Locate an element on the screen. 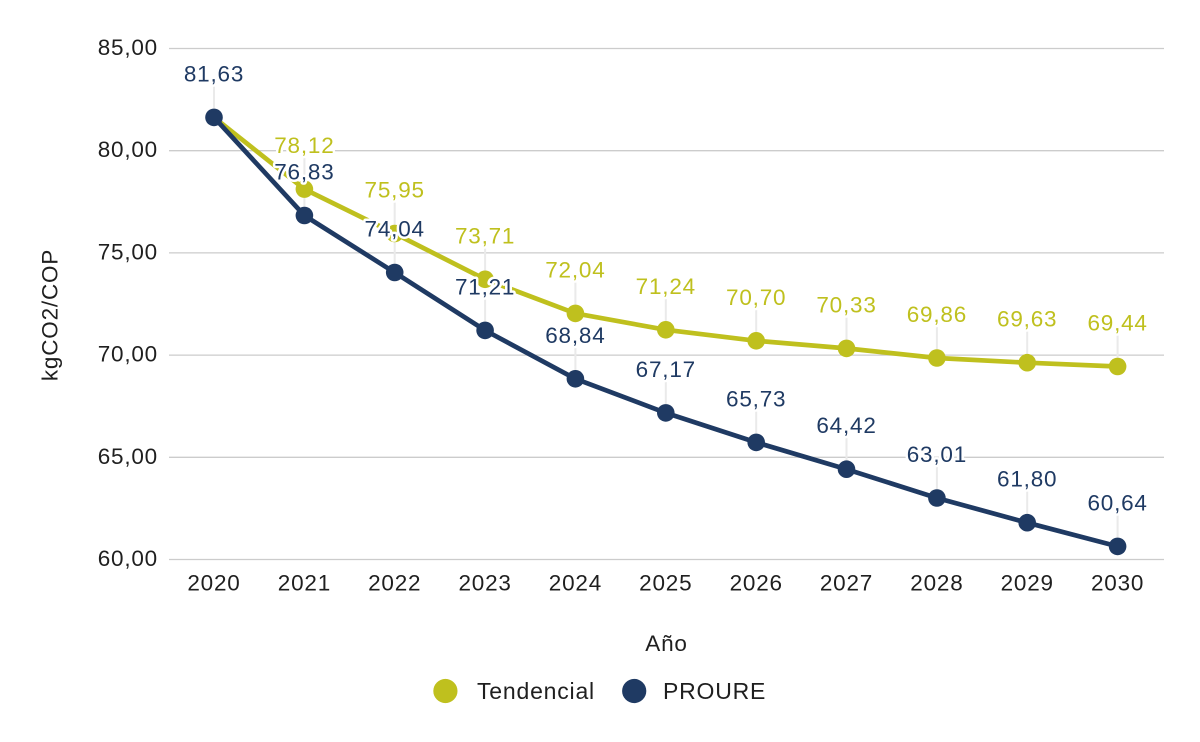 This screenshot has height=742, width=1200. svg-text: 63,01 is located at coordinates (937, 454).